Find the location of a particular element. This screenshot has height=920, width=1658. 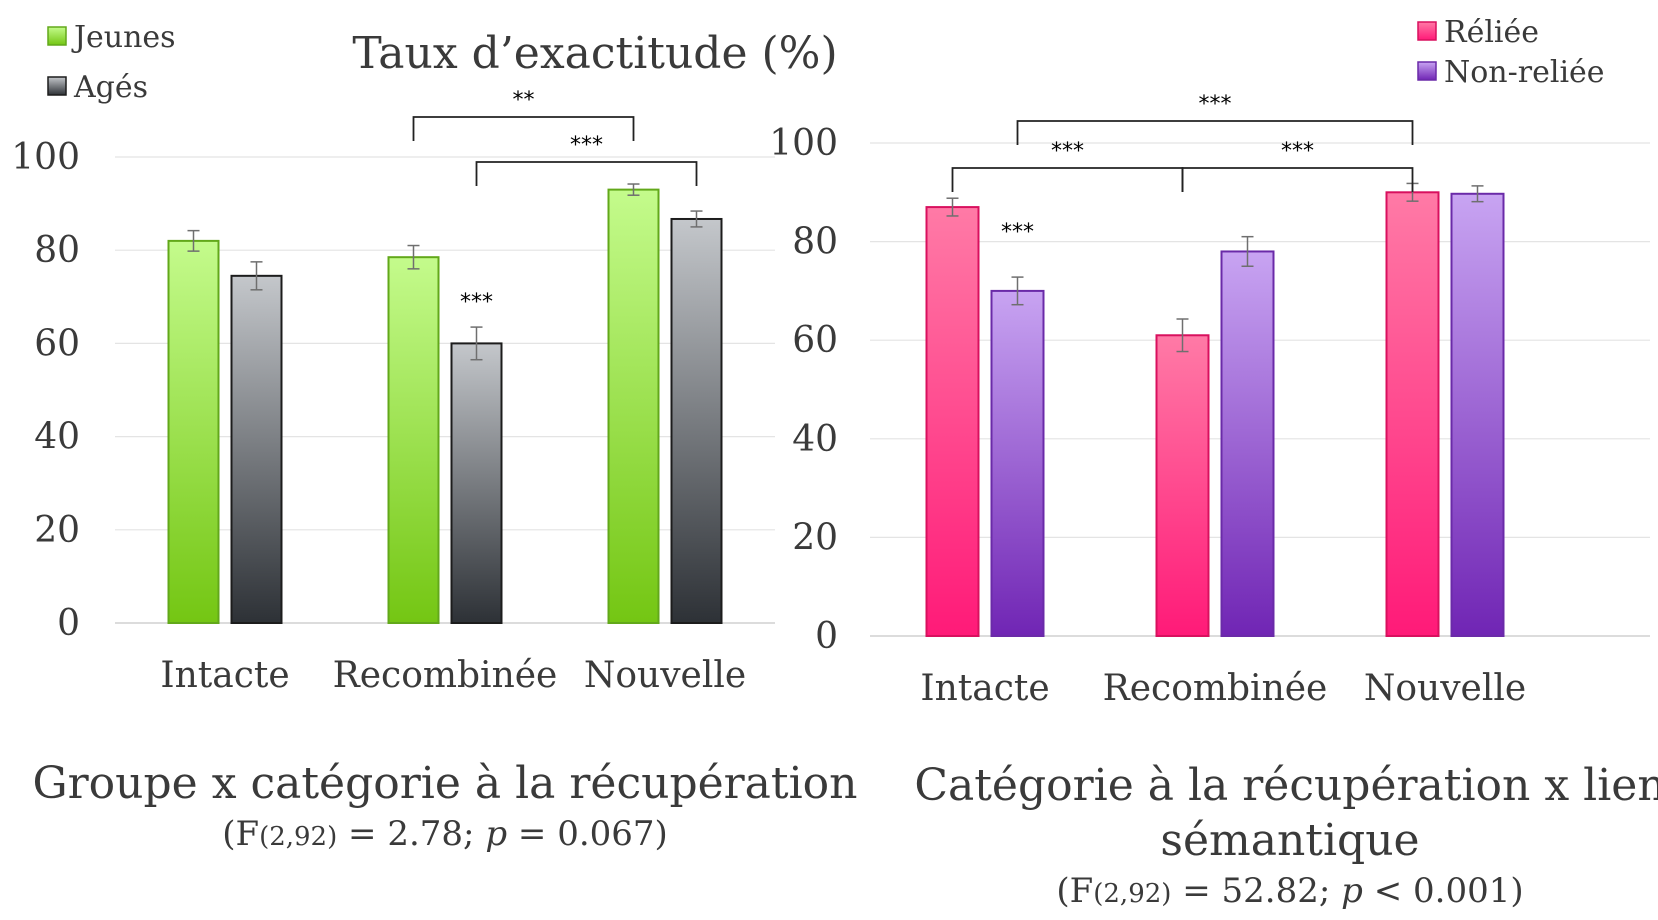

stat-mid: = 2.78; is located at coordinates (411, 834).